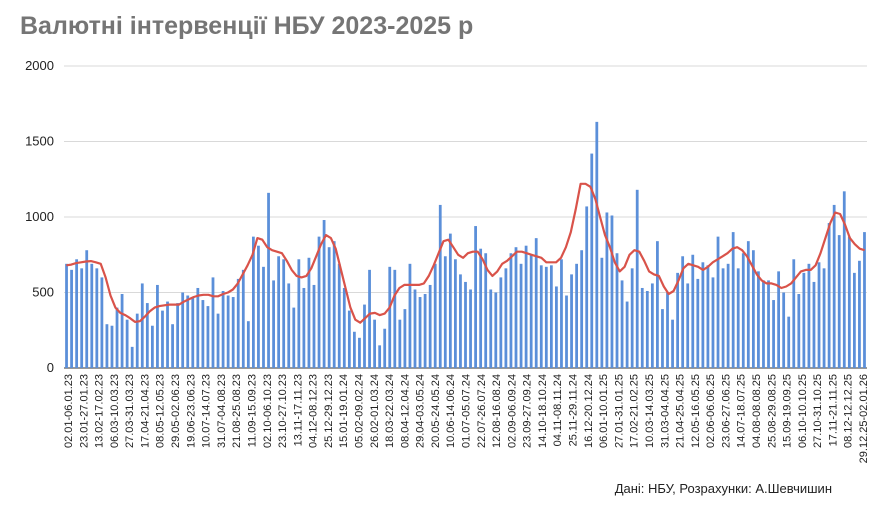 This screenshot has height=514, width=878. What do you see at coordinates (681, 411) in the screenshot?
I see `x-tick-label: 21.04-25.04.25` at bounding box center [681, 411].